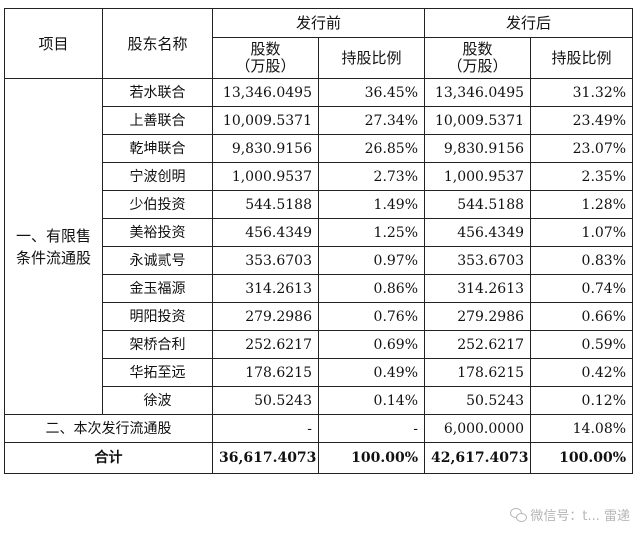 Image resolution: width=640 pixels, height=540 pixels. I want to click on after-shares: 1,000.9537, so click(478, 176).